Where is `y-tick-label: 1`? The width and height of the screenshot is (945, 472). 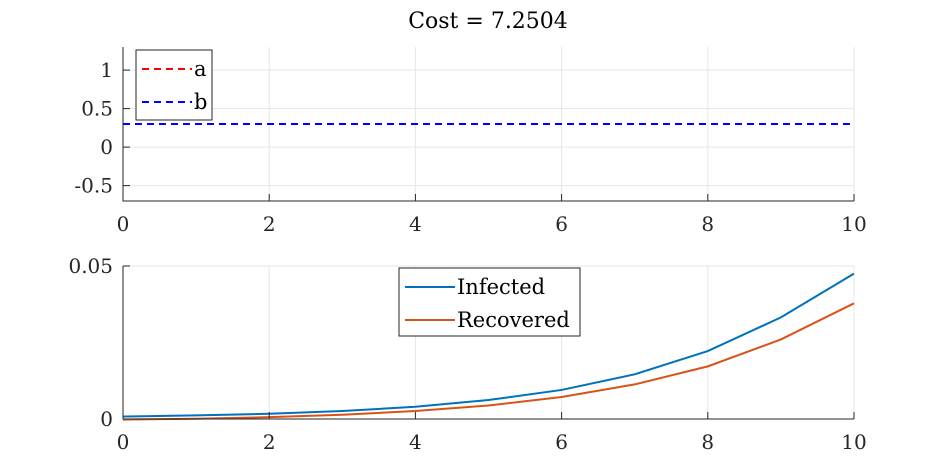
y-tick-label: 1 is located at coordinates (106, 70).